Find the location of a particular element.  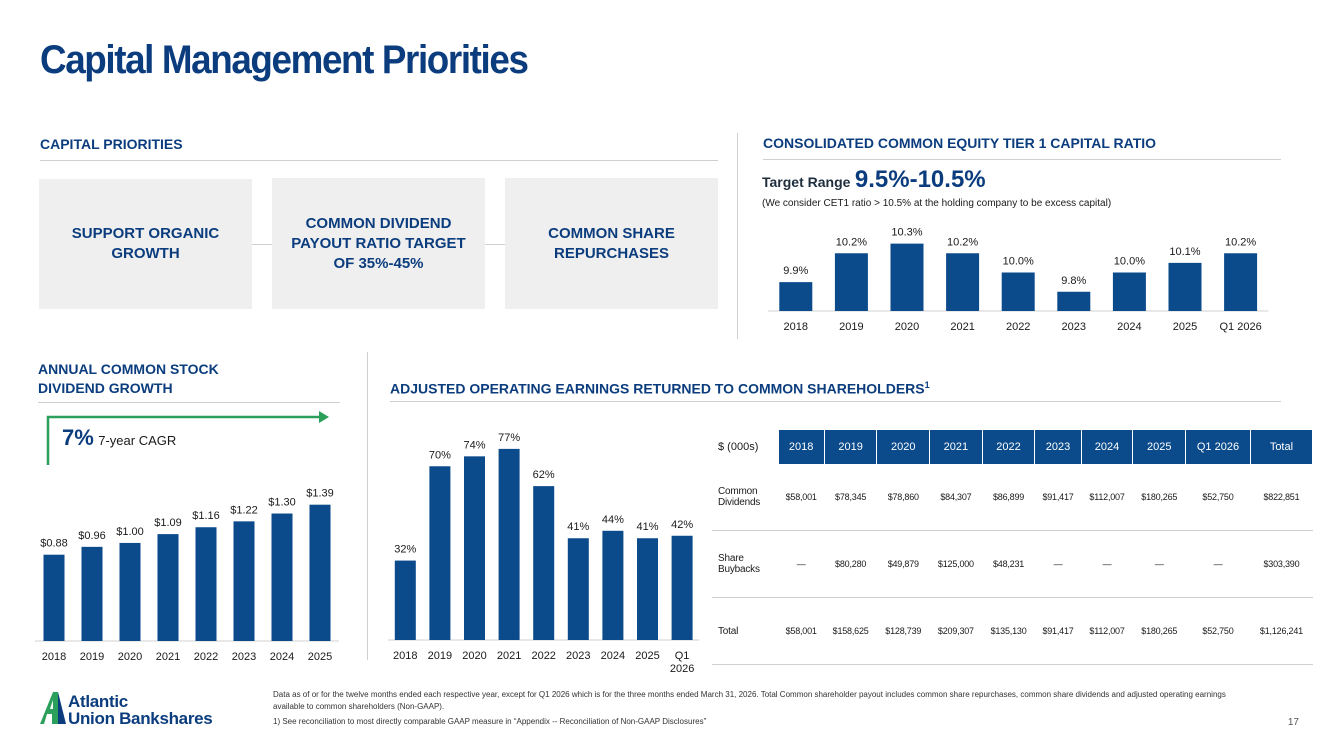

bar-value-label: 10.2% is located at coordinates (851, 242).